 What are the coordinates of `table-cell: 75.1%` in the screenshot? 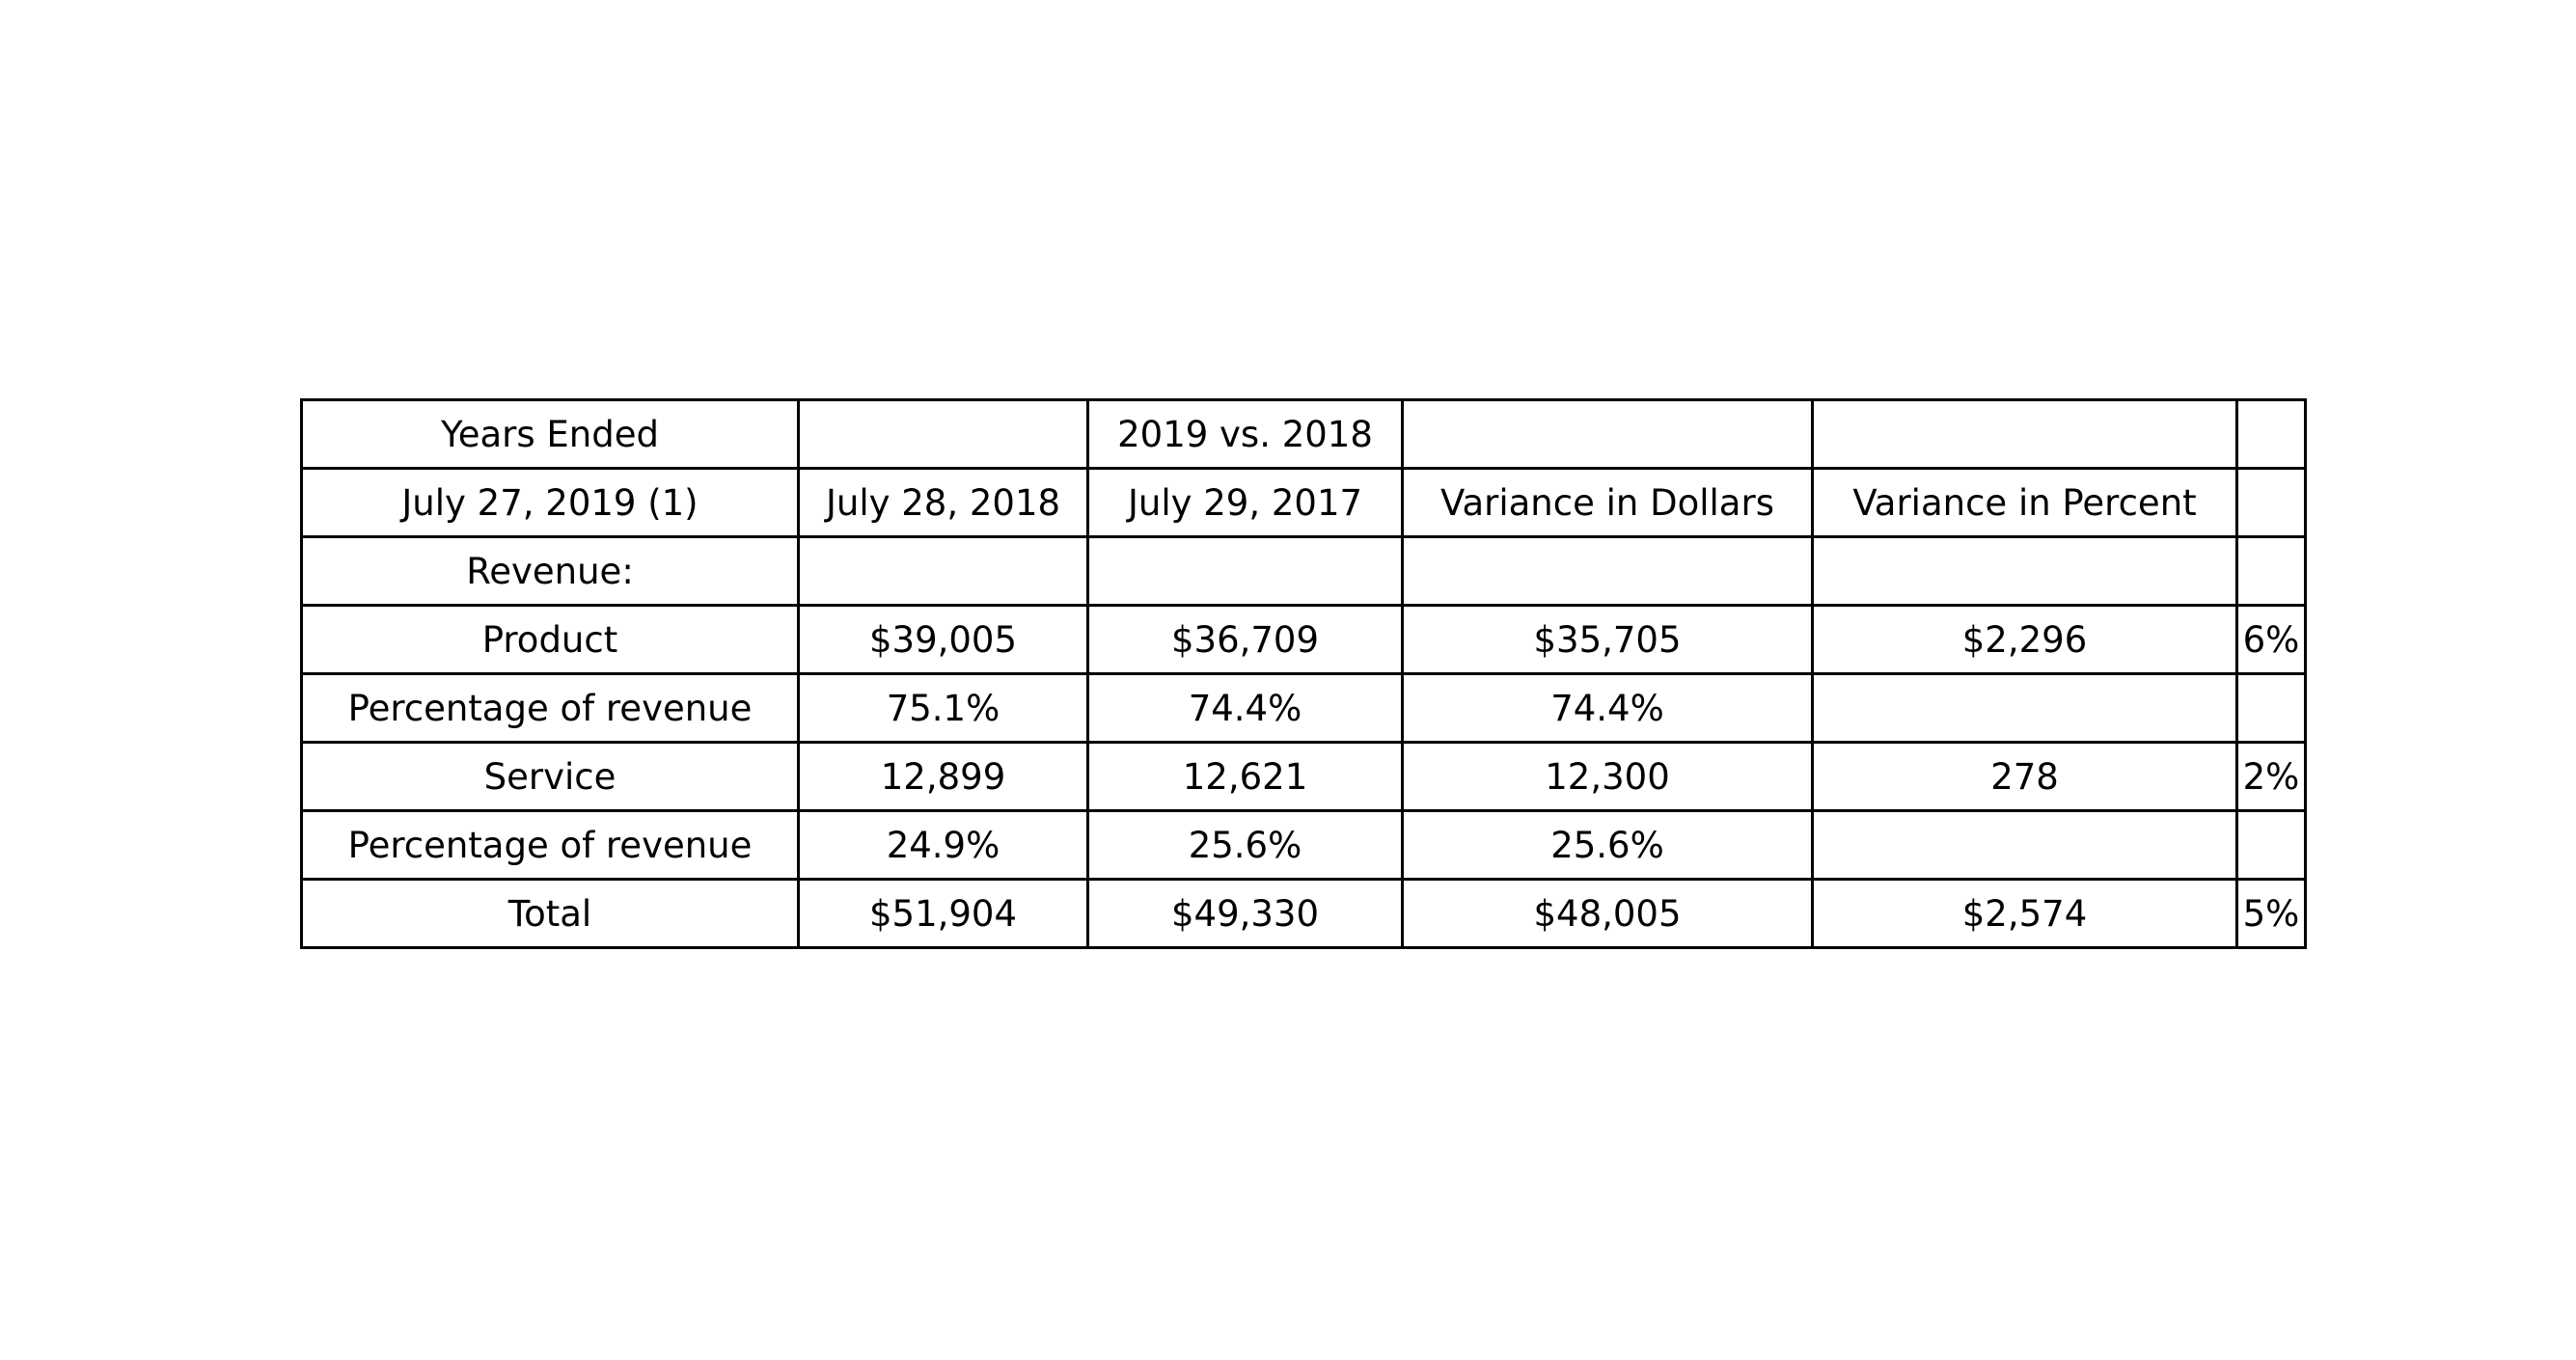 It's located at (943, 708).